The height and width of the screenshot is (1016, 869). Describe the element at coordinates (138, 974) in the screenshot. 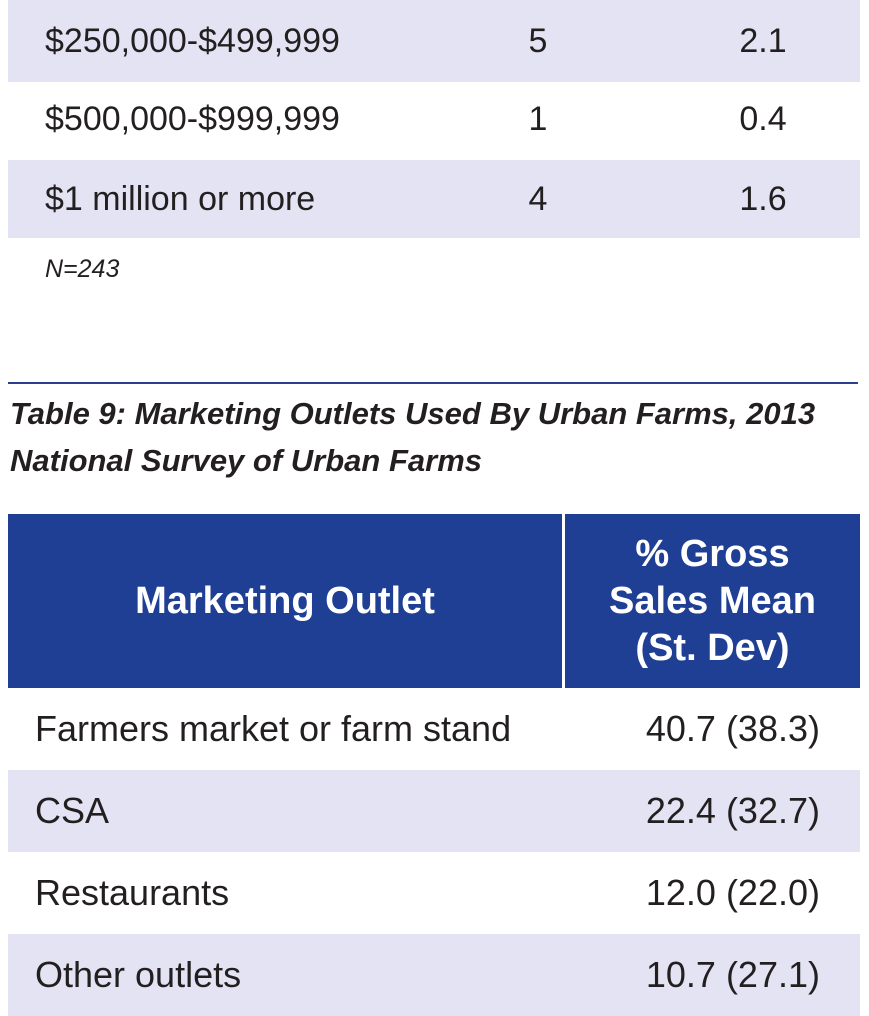

I see `cell: Other outlets` at that location.